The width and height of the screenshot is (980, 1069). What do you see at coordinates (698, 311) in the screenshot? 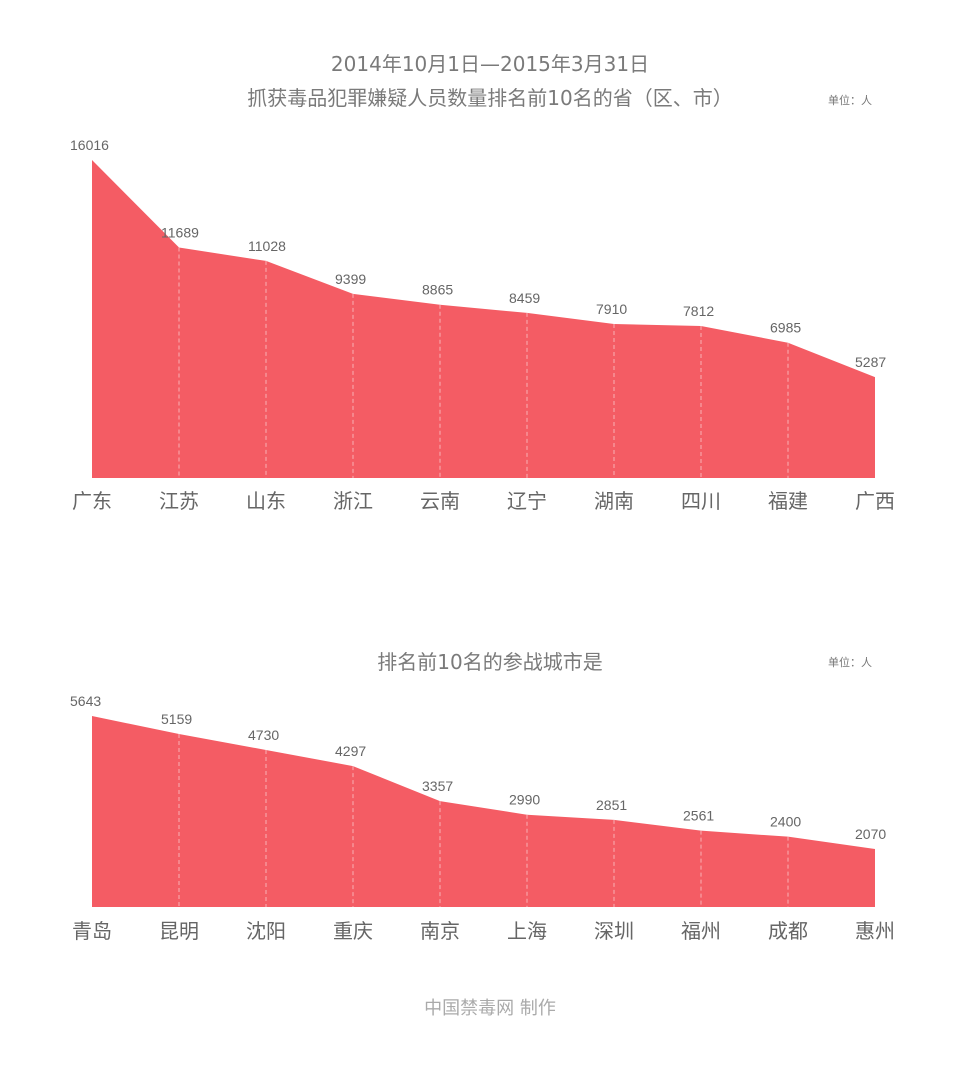
I see `data-label: 7812` at bounding box center [698, 311].